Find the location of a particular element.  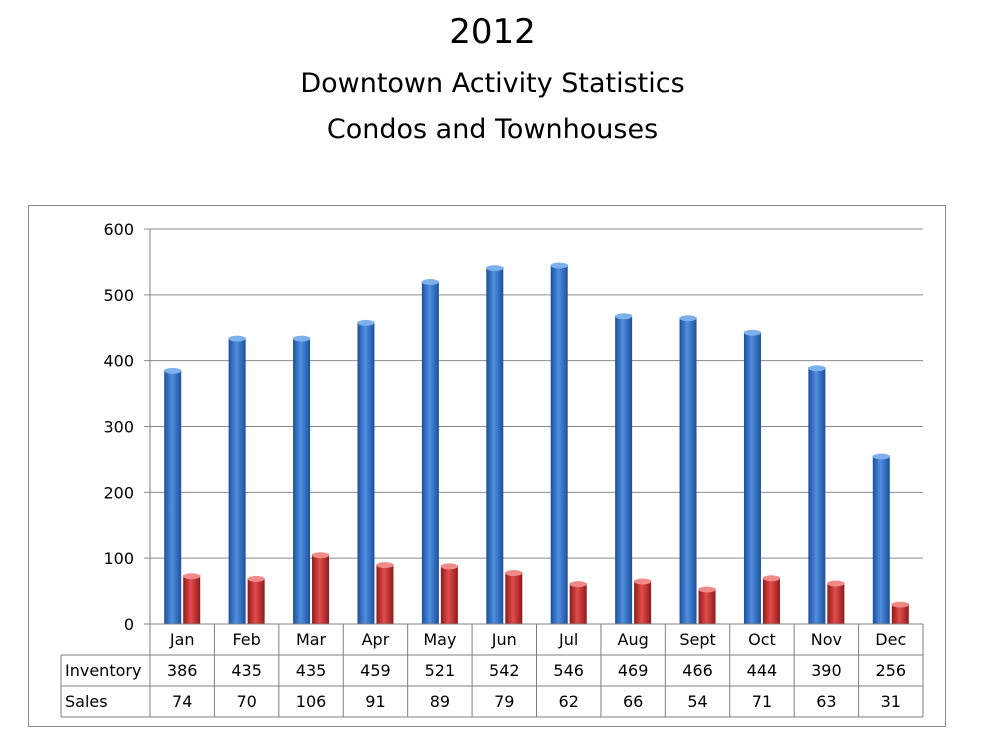

bar-inventory-jan is located at coordinates (173, 496).